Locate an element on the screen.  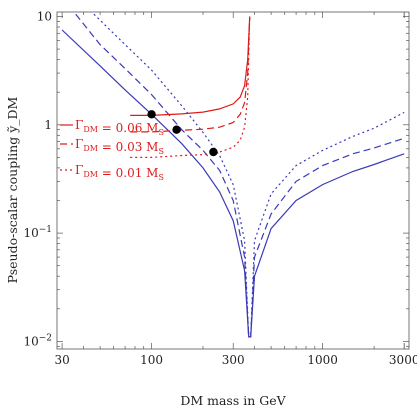
width-curve-dotted is located at coordinates (190, 87).